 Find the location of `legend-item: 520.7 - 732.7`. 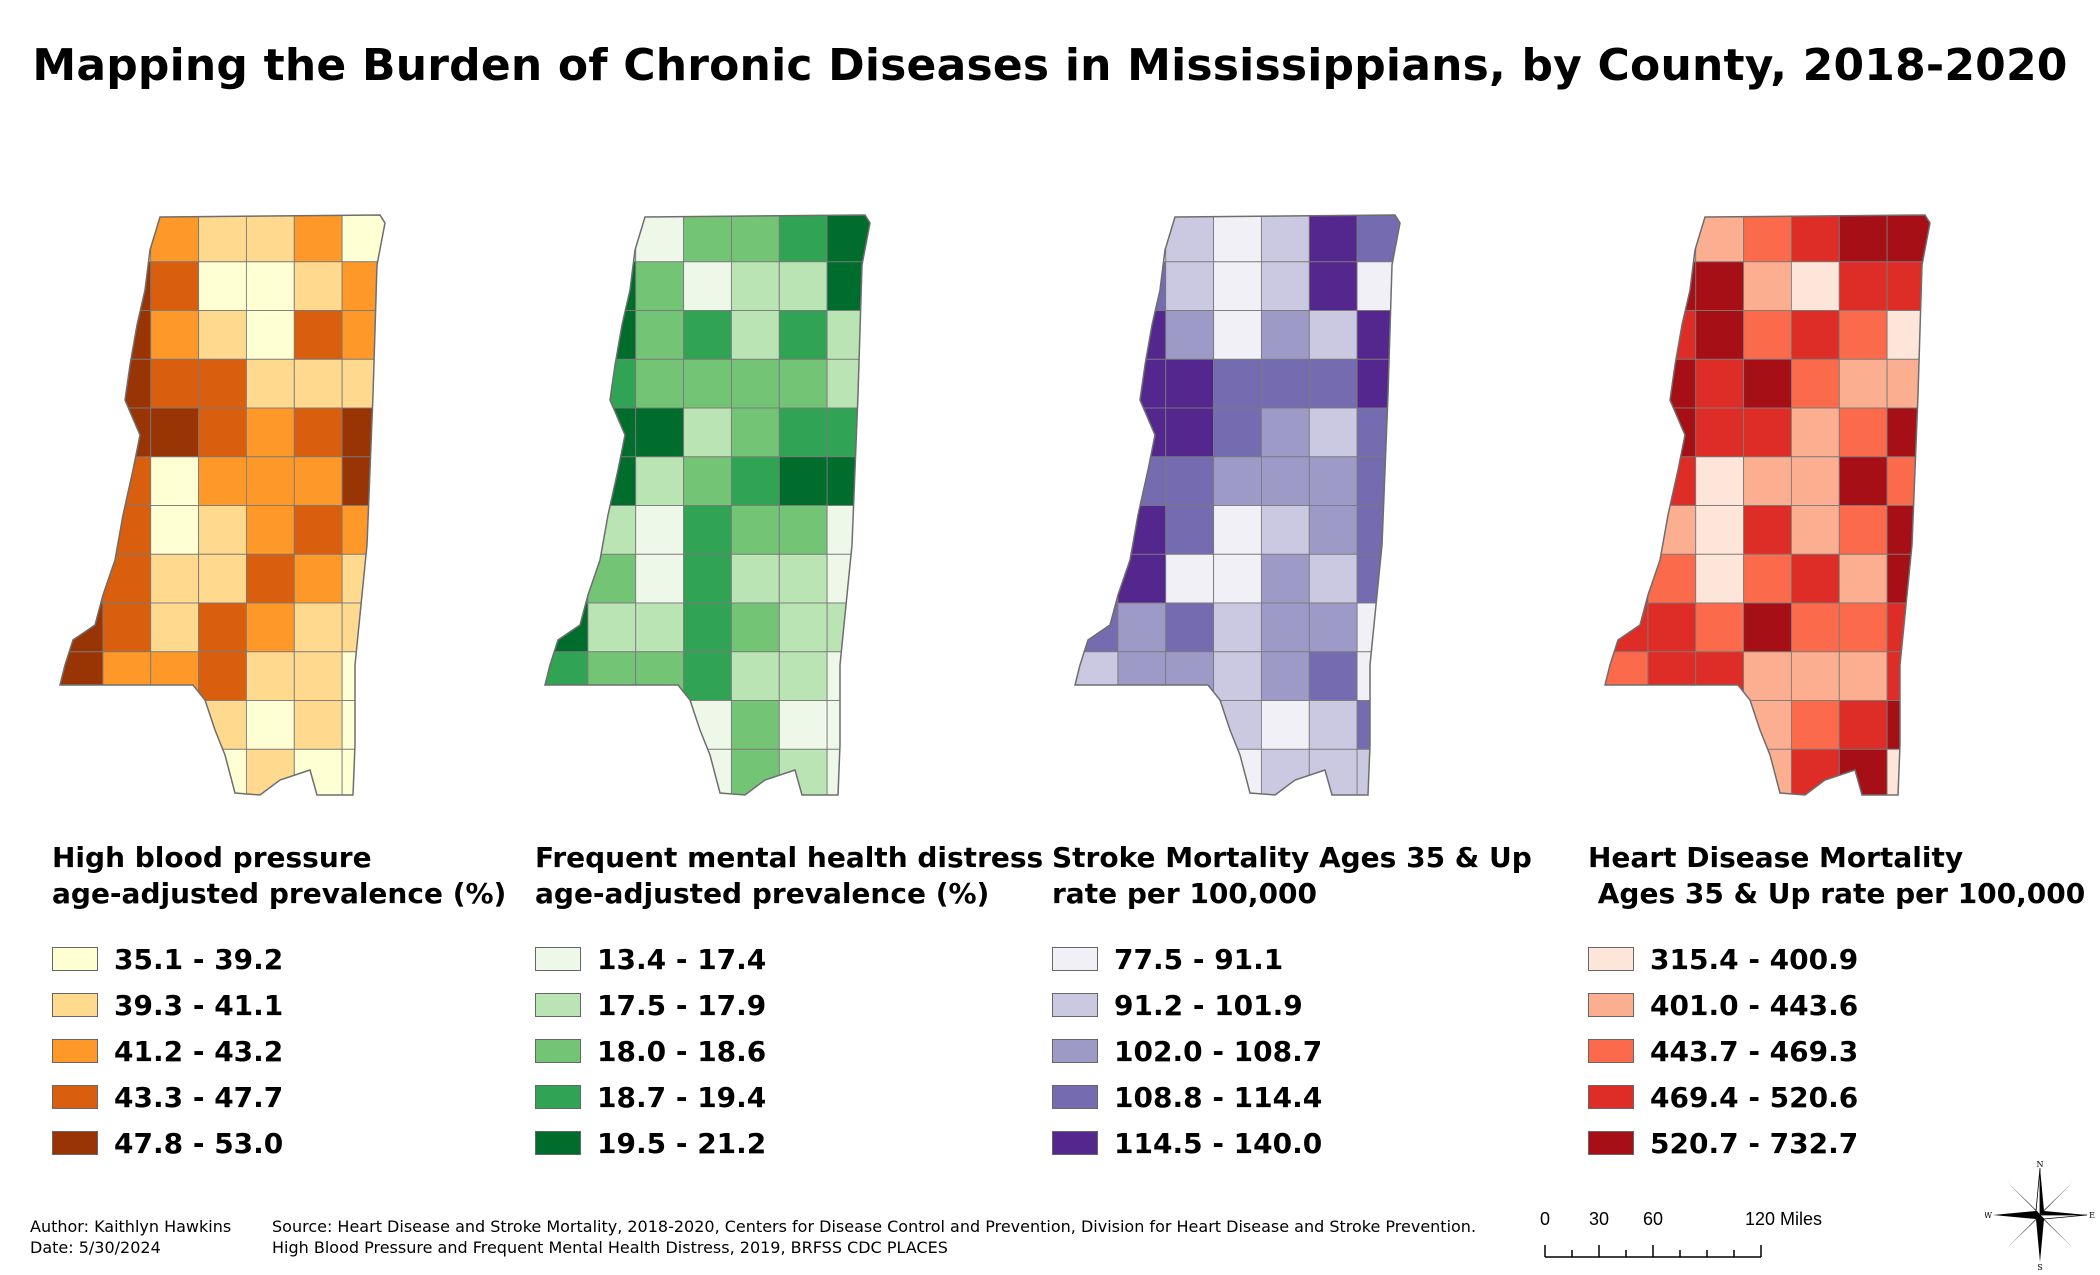

legend-item: 520.7 - 732.7 is located at coordinates (1836, 1143).